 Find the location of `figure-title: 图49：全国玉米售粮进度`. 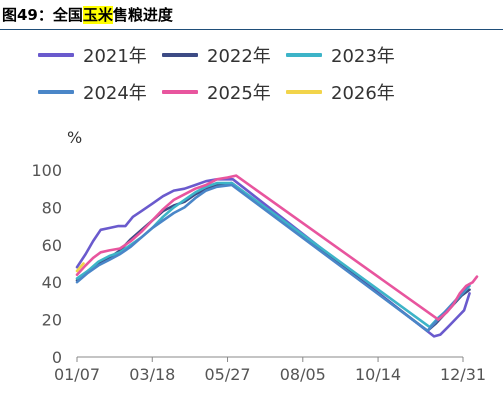

figure-title: 图49：全国玉米售粮进度 is located at coordinates (87, 14).